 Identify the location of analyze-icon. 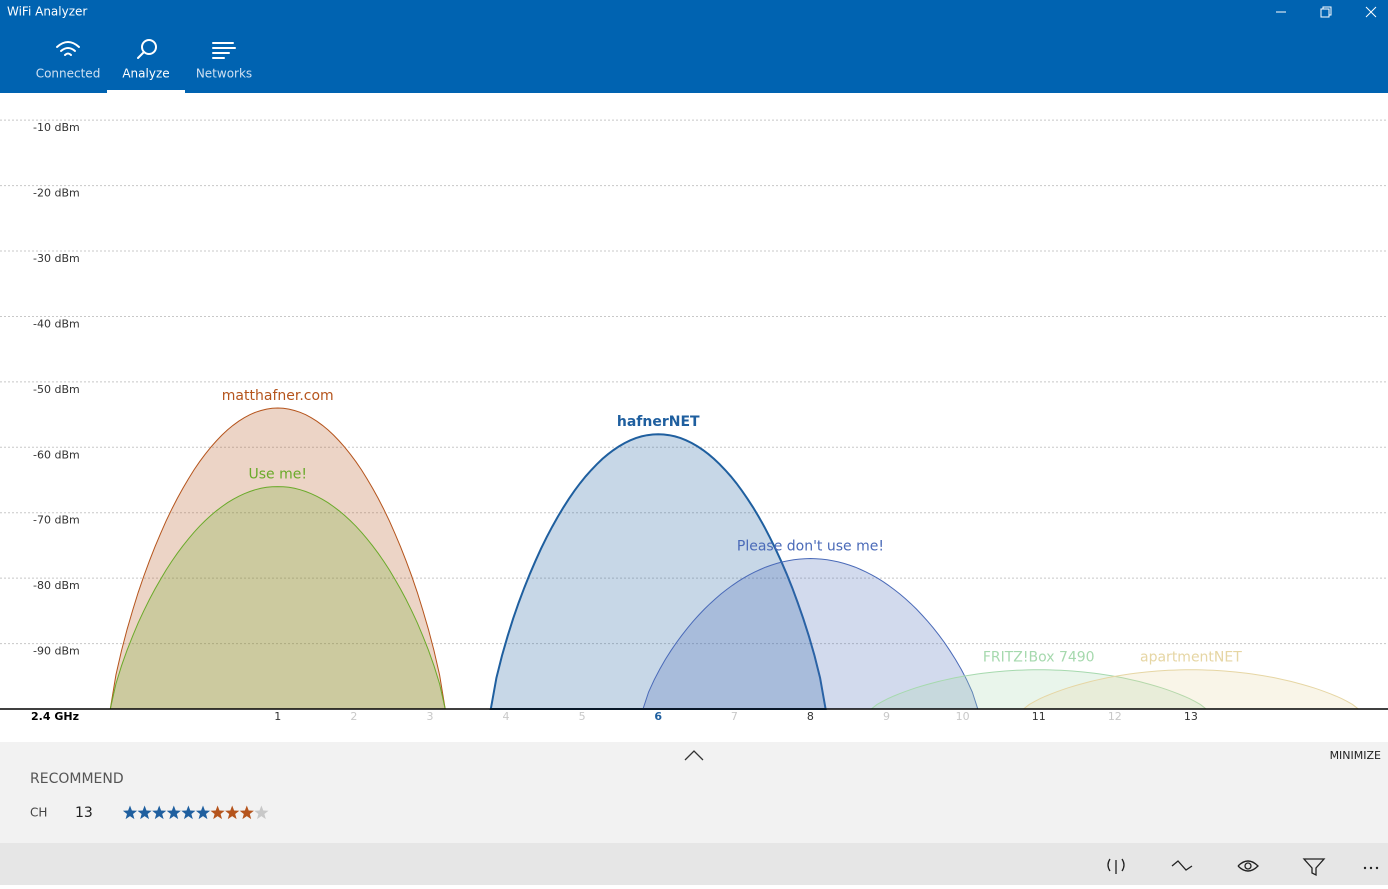
(147, 49).